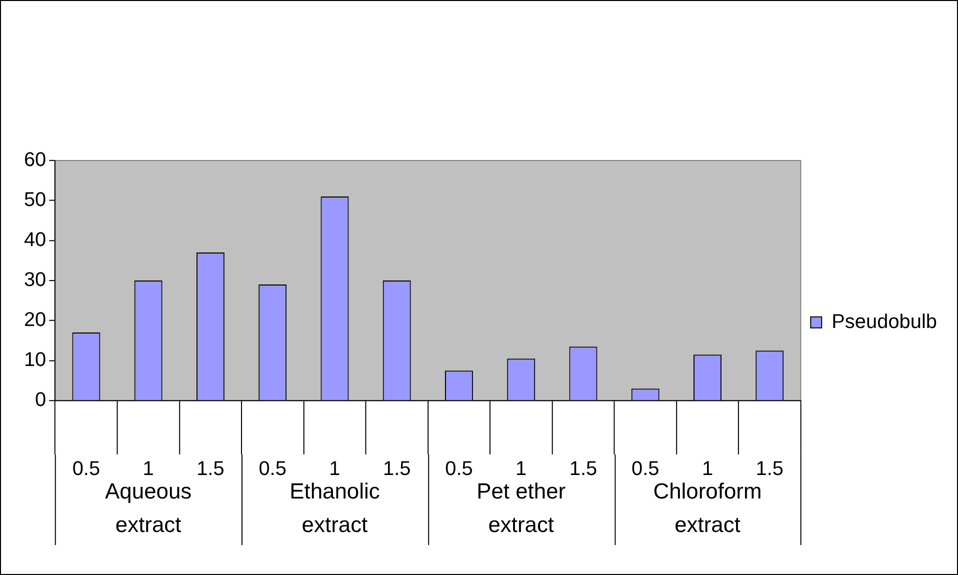 This screenshot has width=958, height=575. Describe the element at coordinates (885, 321) in the screenshot. I see `legend-label: Pseudobulb` at that location.